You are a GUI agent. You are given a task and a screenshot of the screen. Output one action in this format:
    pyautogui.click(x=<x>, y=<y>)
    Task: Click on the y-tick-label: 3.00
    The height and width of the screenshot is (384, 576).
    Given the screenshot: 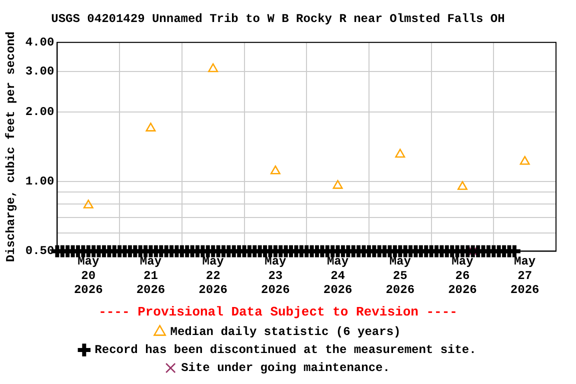 What is the action you would take?
    pyautogui.click(x=39, y=71)
    